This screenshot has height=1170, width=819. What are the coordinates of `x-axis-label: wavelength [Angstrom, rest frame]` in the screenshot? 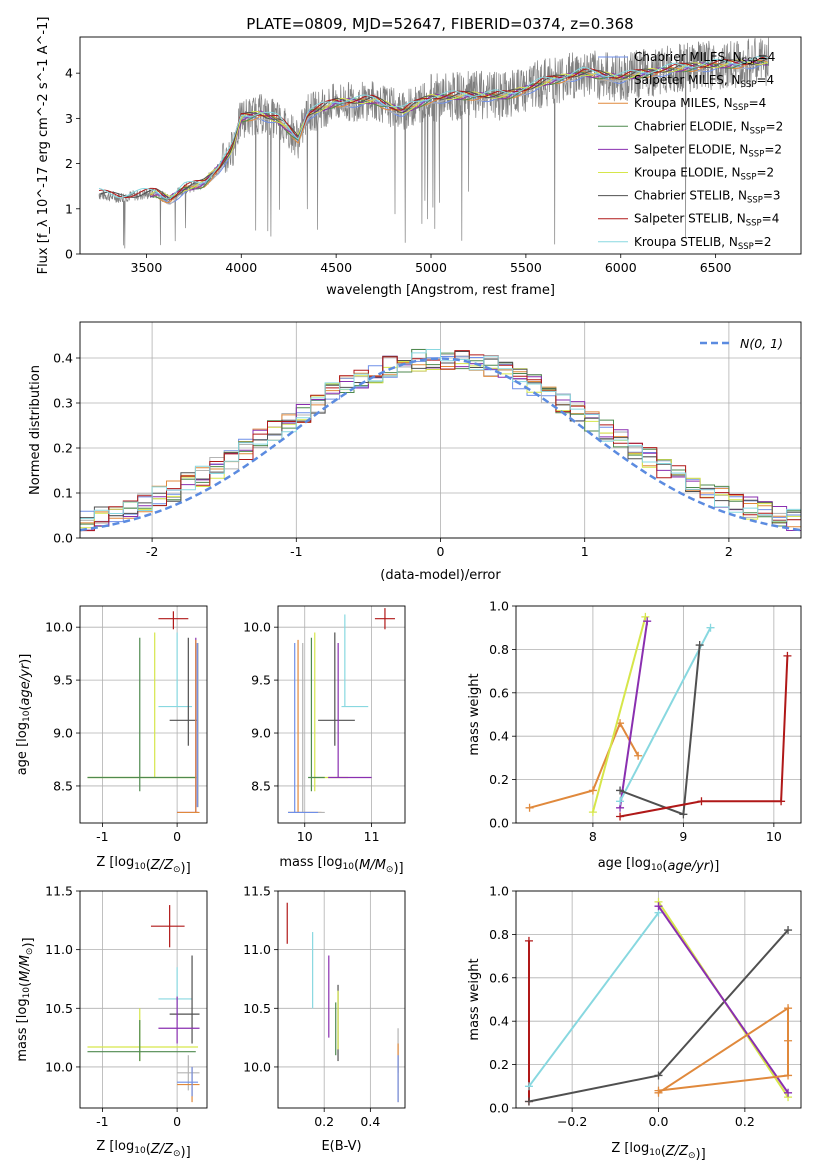 It's located at (440, 290).